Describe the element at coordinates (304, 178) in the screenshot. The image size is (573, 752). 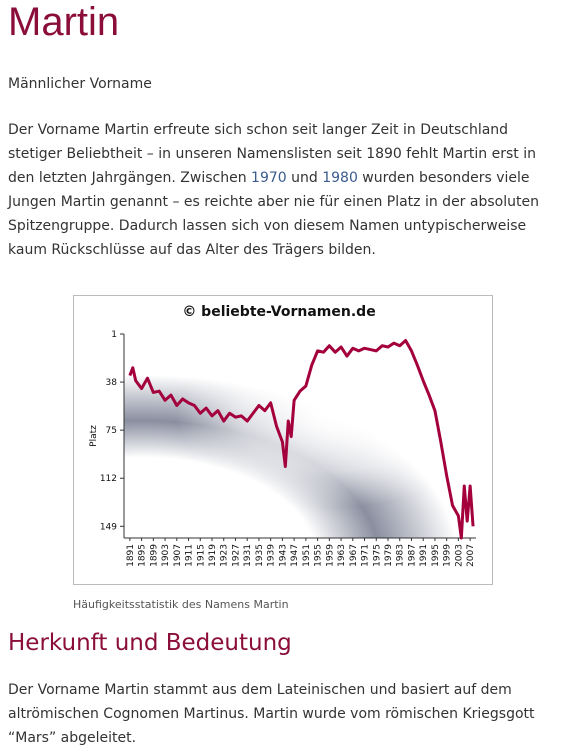
I see `text: und` at that location.